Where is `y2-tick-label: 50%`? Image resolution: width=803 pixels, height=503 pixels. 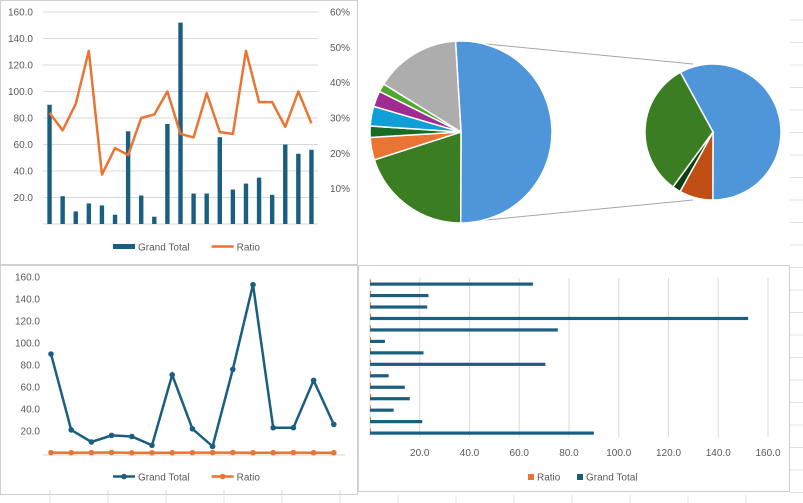
y2-tick-label: 50% is located at coordinates (340, 48).